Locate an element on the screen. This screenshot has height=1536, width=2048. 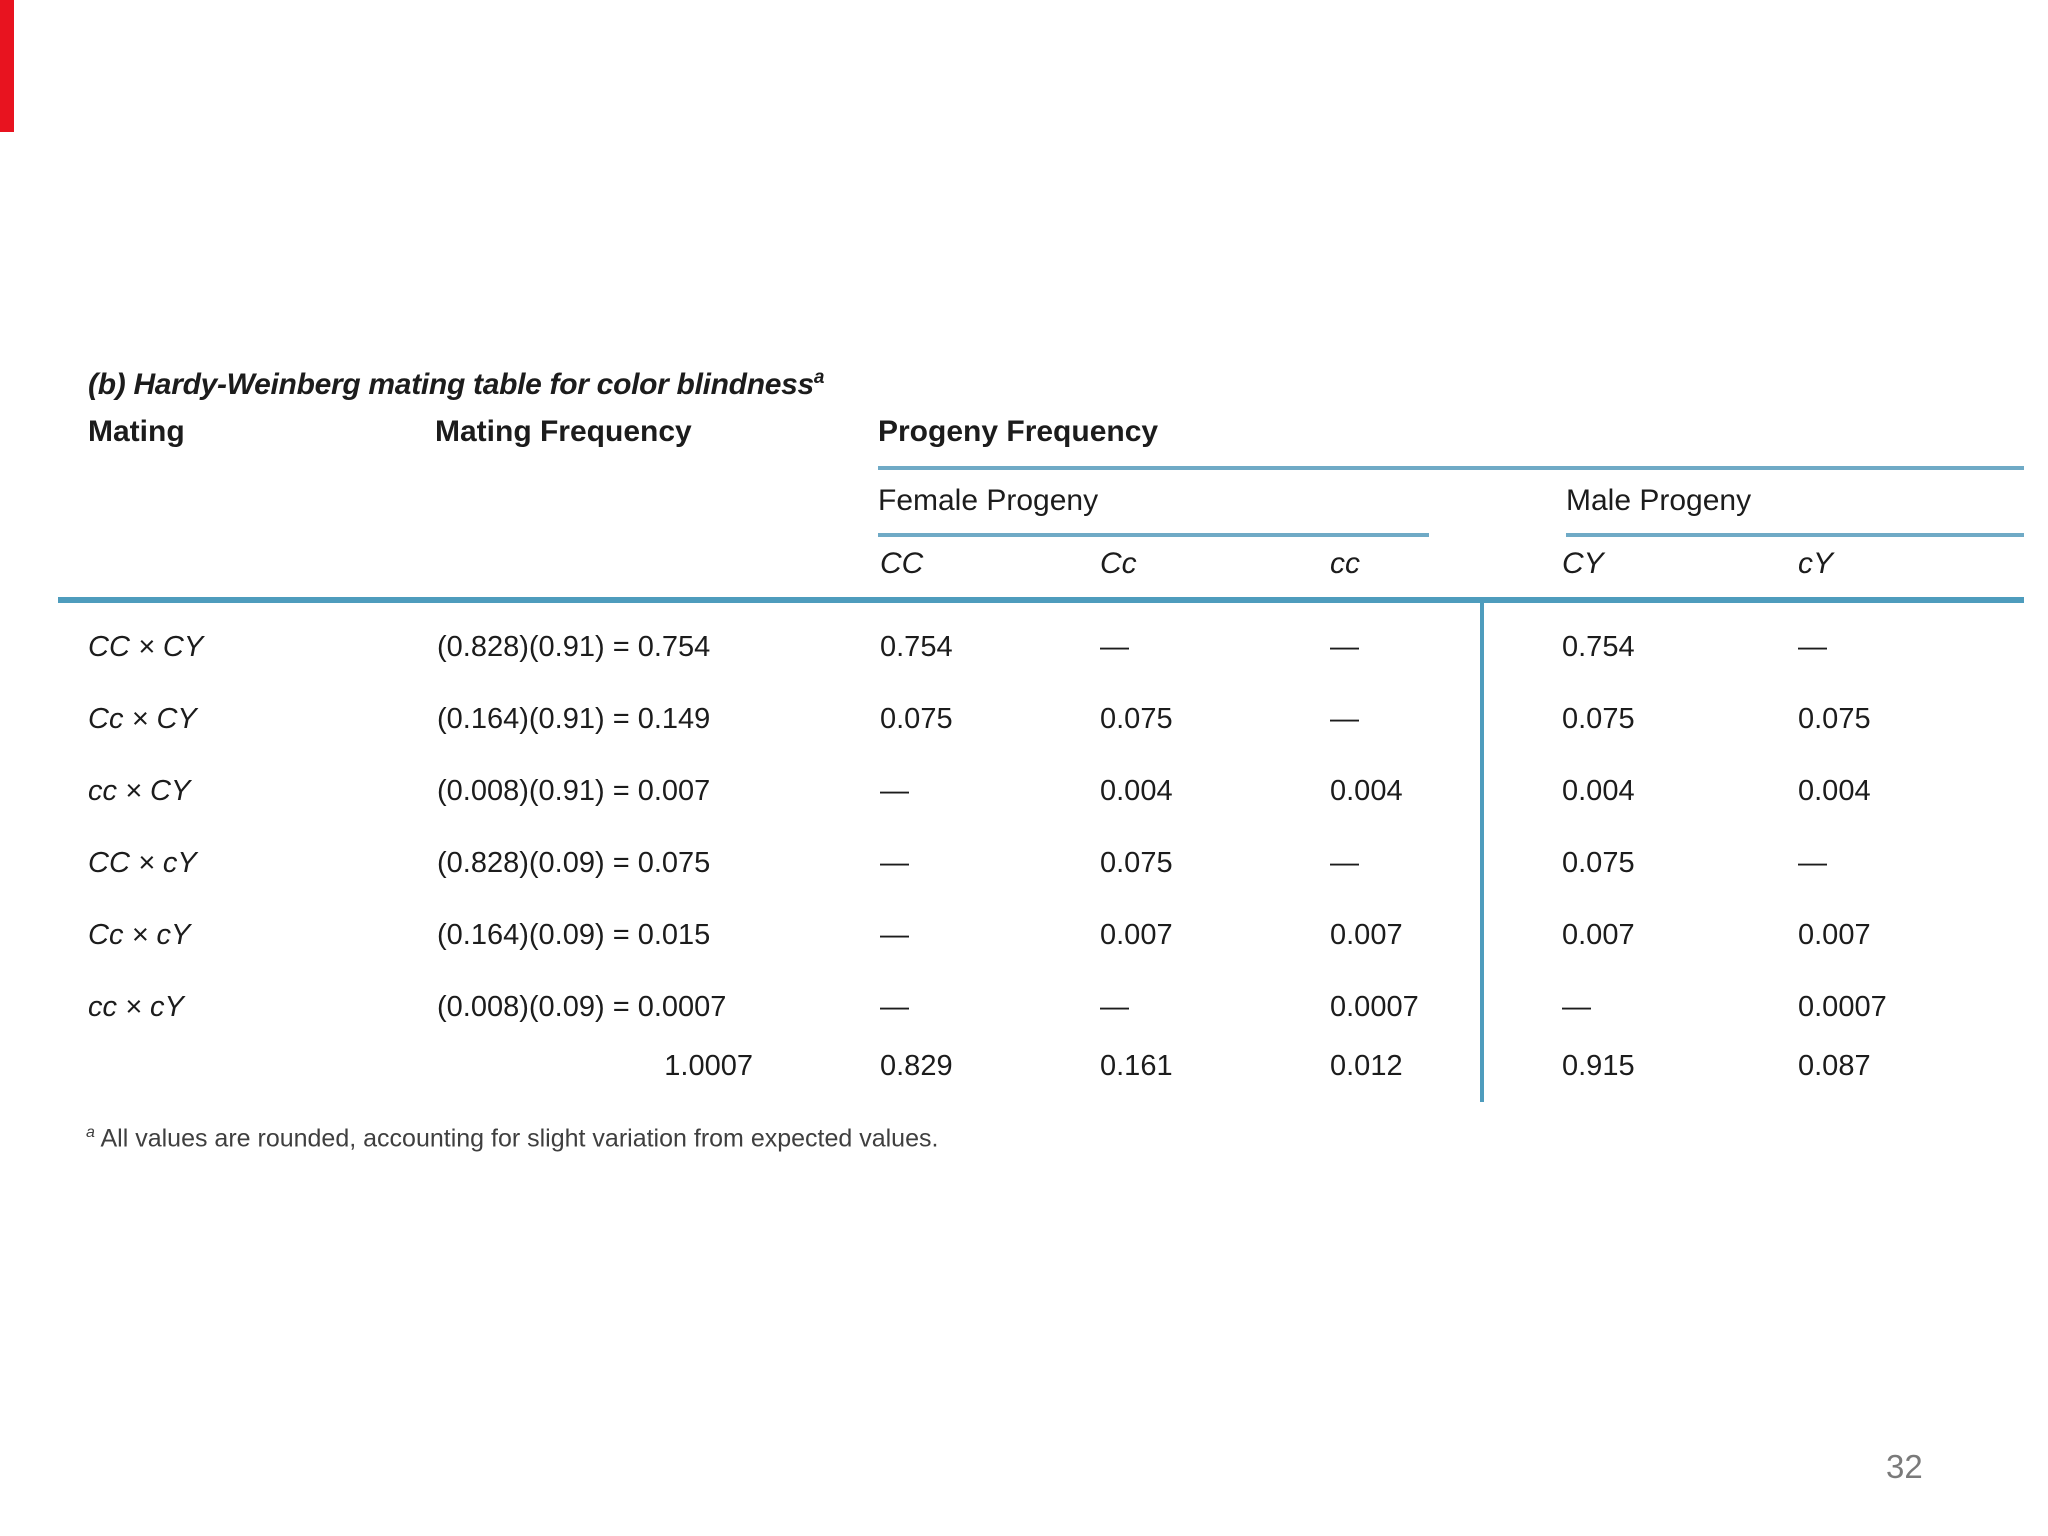
cell-male-cY: 0.0007 is located at coordinates (1842, 1007).